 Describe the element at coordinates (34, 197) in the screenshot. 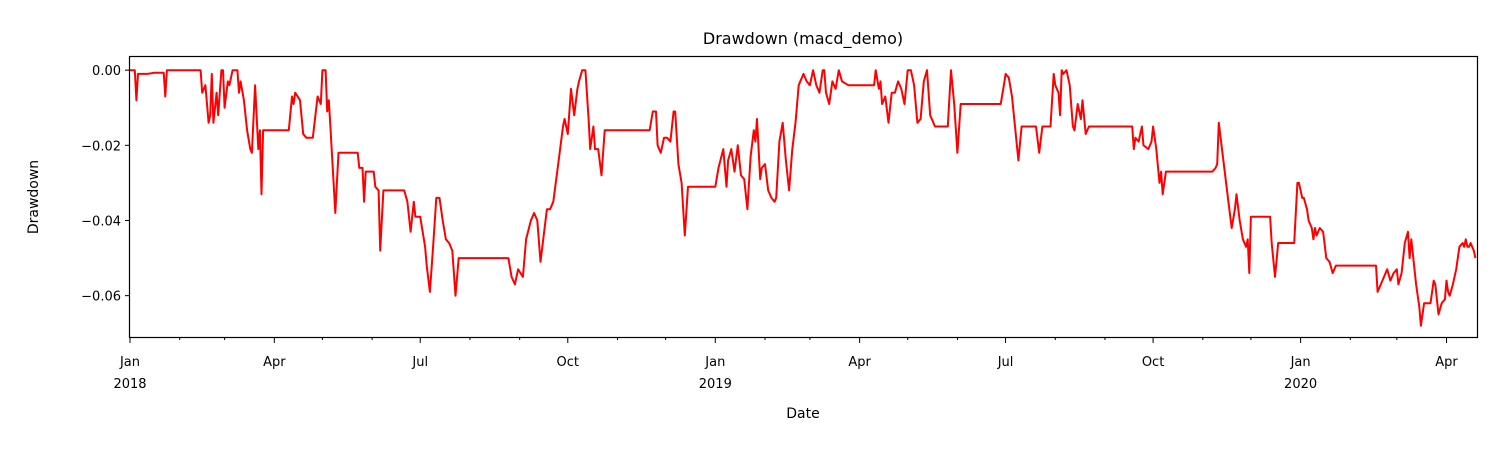

I see `y-axis-title: Drawdown` at that location.